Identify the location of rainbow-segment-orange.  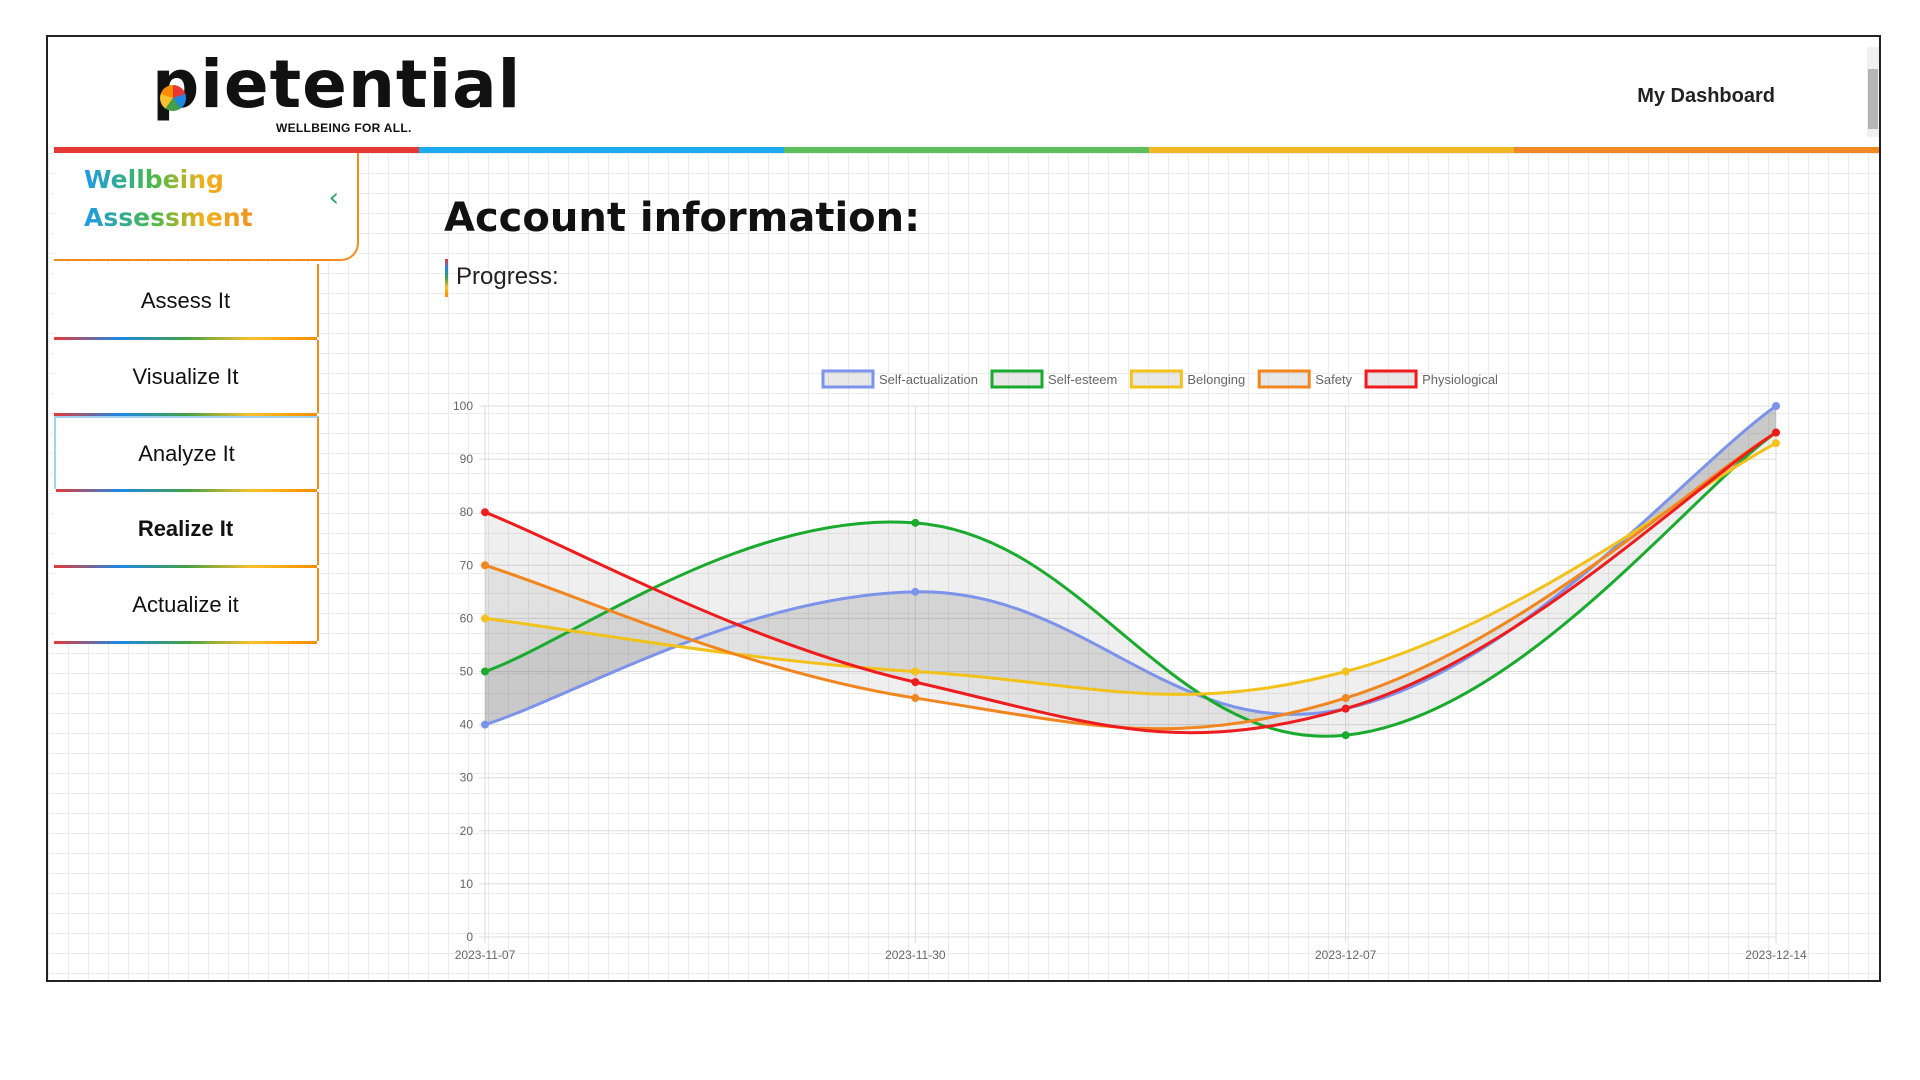
(1696, 150).